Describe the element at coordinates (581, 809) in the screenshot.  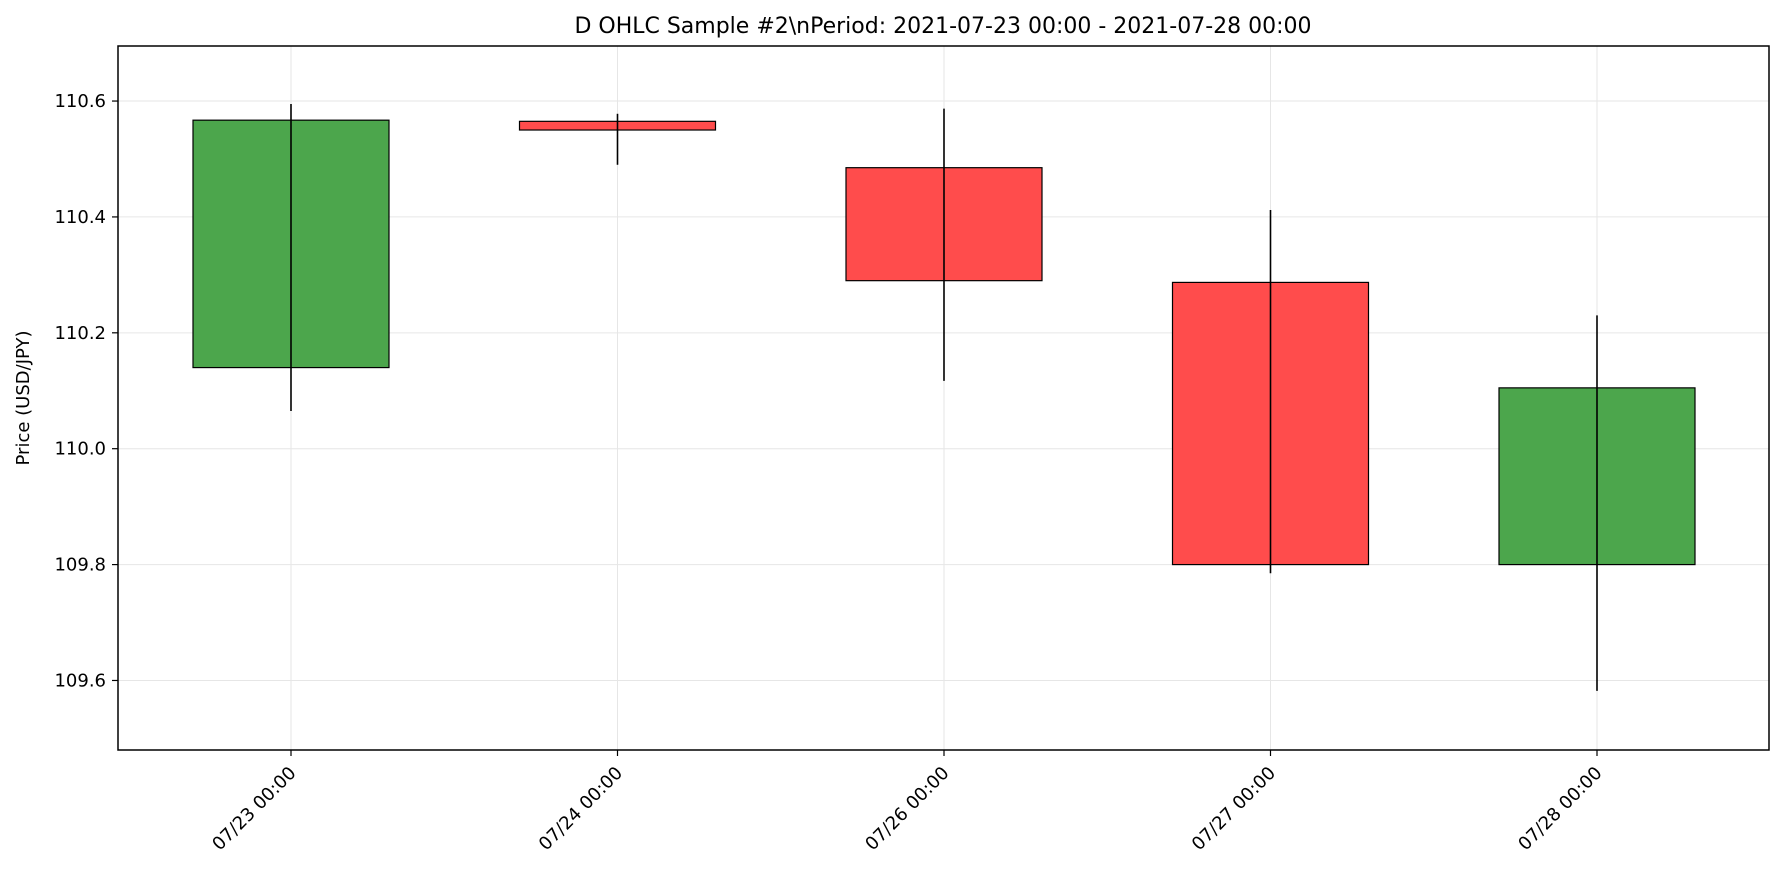
I see `x-tick-label: 07/24 00:00` at that location.